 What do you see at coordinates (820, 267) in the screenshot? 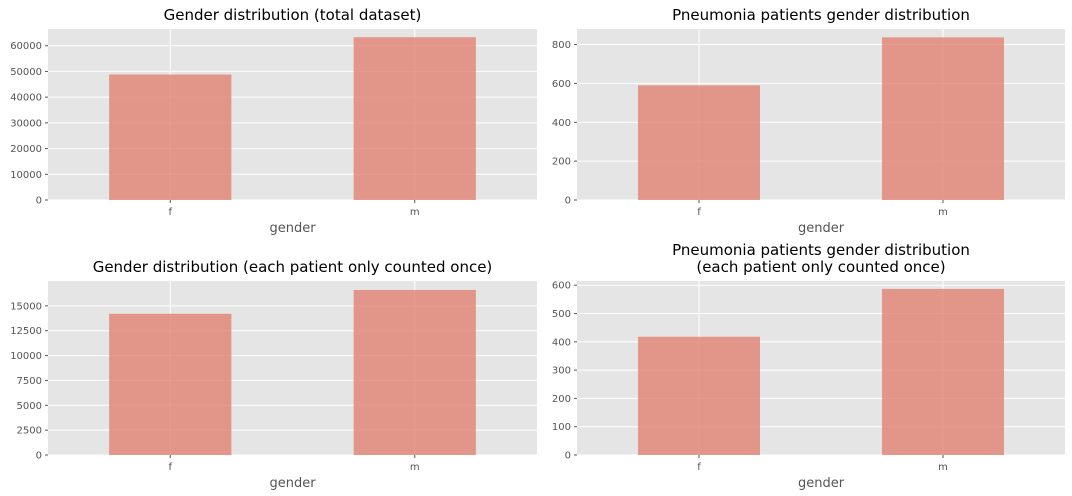
I see `chart-title: (each patient only counted once)` at bounding box center [820, 267].